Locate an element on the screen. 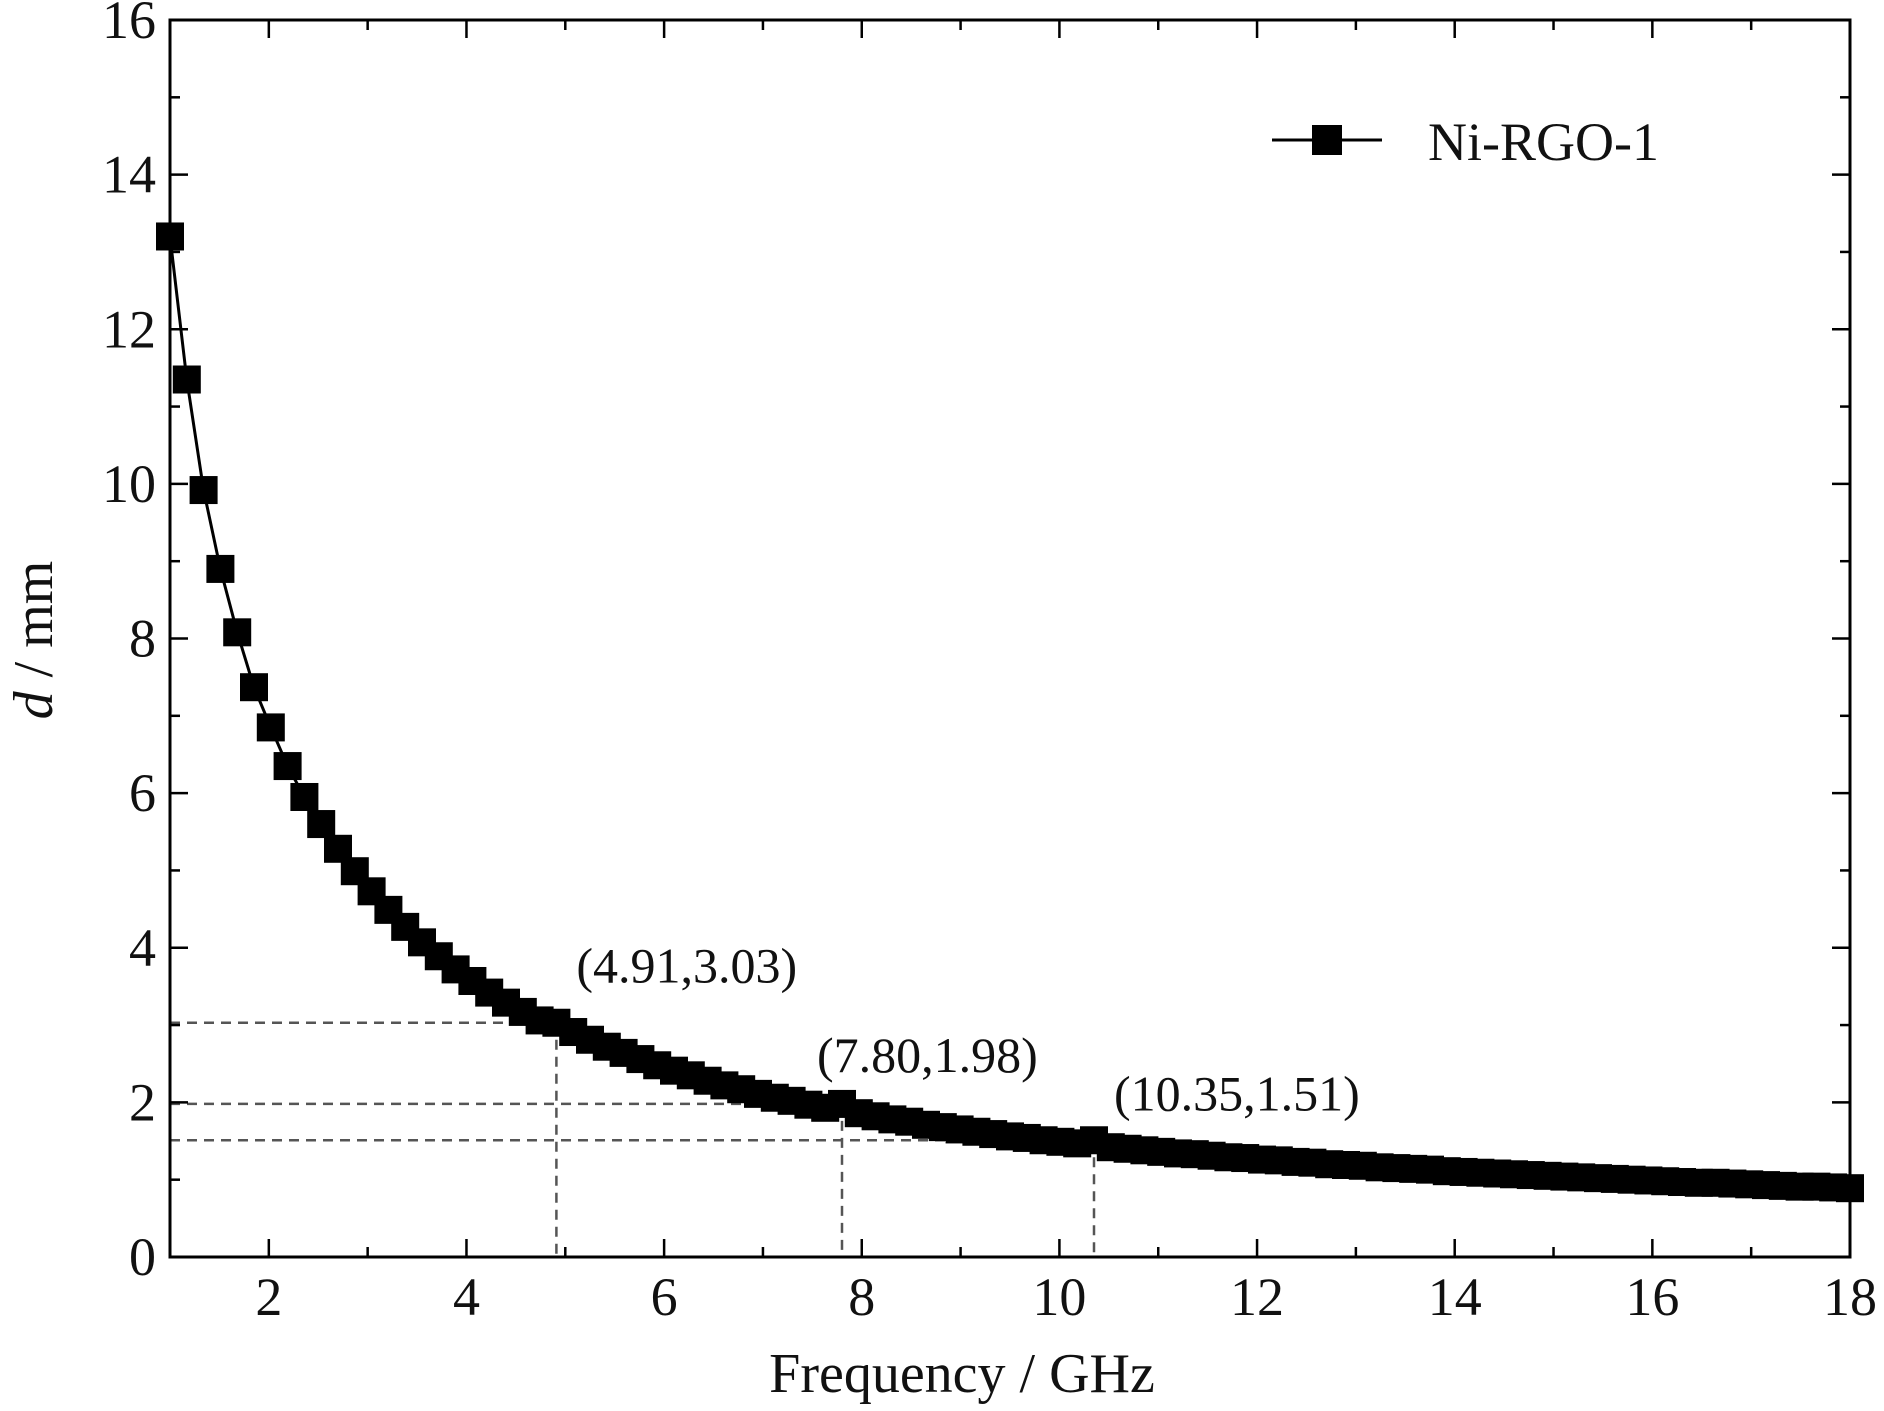 This screenshot has width=1884, height=1411. y-axis-label: d / mm is located at coordinates (34, 640).